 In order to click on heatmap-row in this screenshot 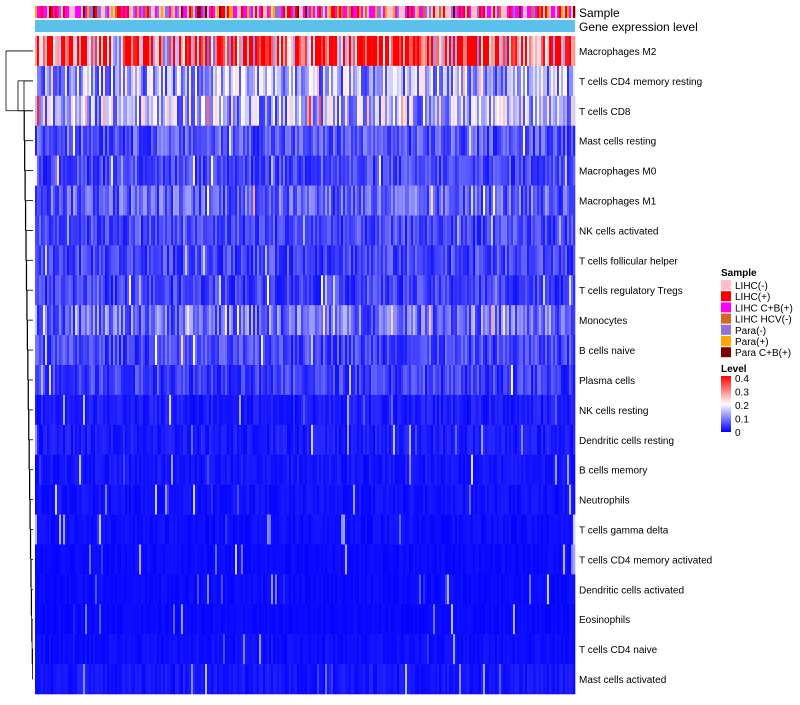, I will do `click(305, 170)`.